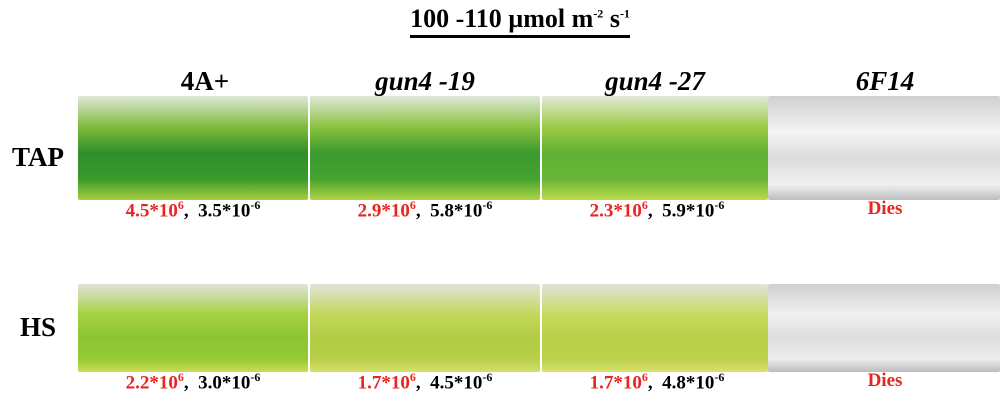 The image size is (1000, 406). What do you see at coordinates (611, 18) in the screenshot?
I see `value-text: s` at bounding box center [611, 18].